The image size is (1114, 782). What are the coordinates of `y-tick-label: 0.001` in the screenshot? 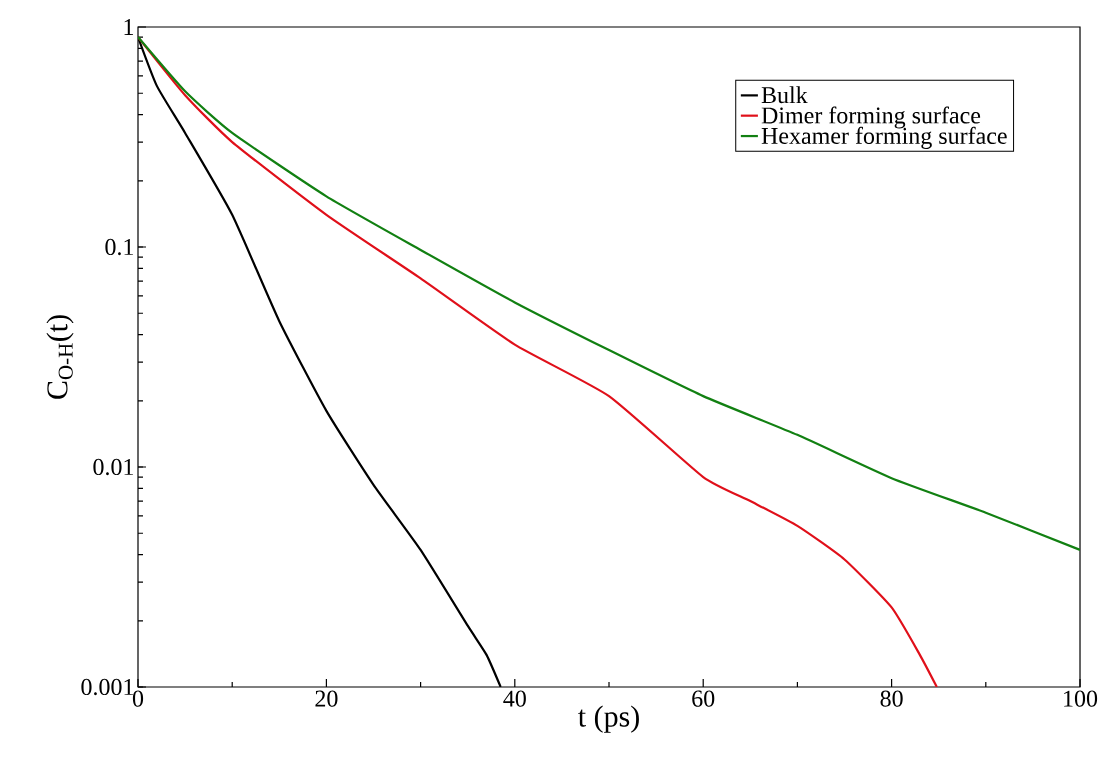 It's located at (107, 687).